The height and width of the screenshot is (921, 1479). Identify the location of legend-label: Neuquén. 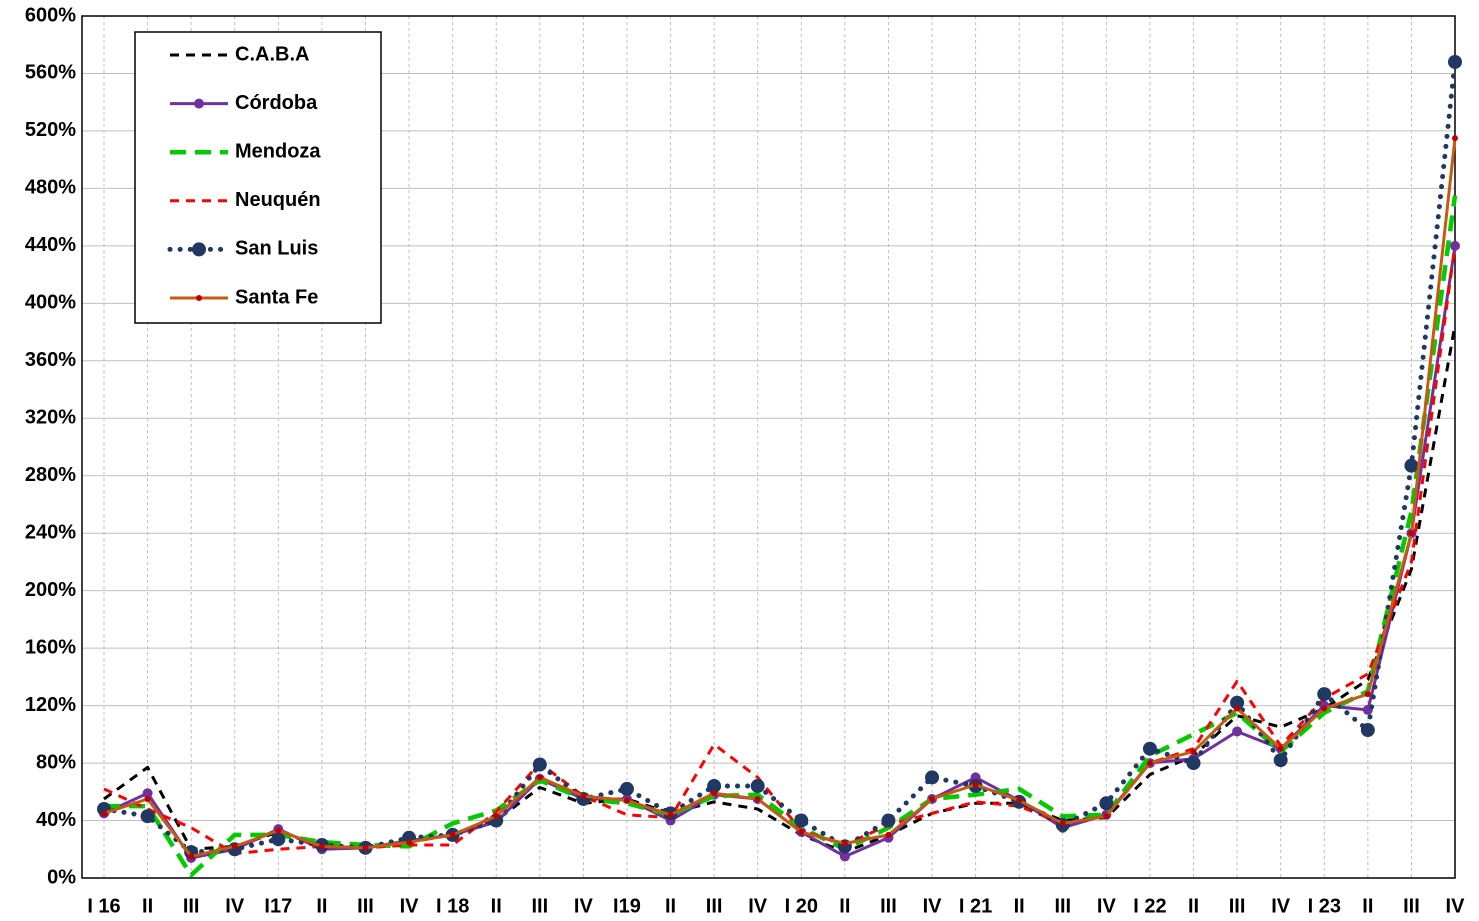
(278, 200).